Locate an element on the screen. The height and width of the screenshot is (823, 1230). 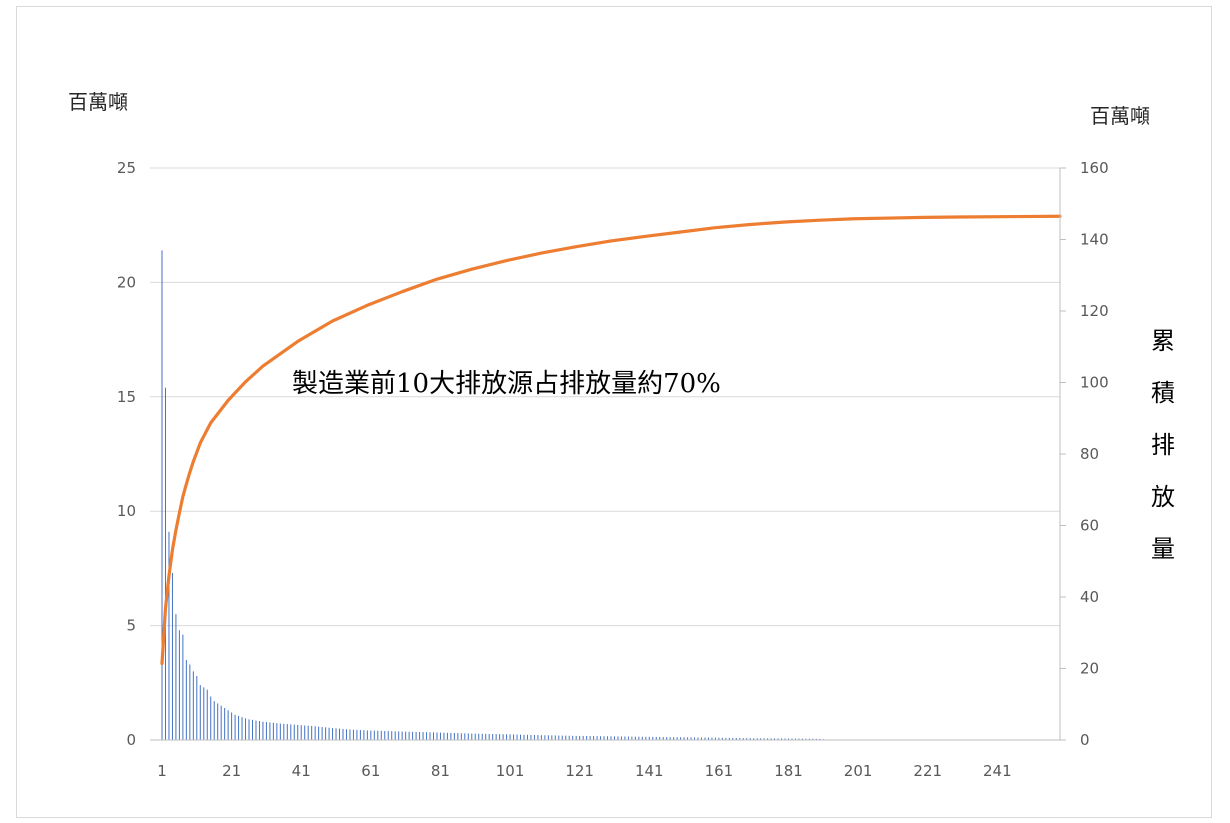
right-axis-label-char: 放 is located at coordinates (1163, 497).